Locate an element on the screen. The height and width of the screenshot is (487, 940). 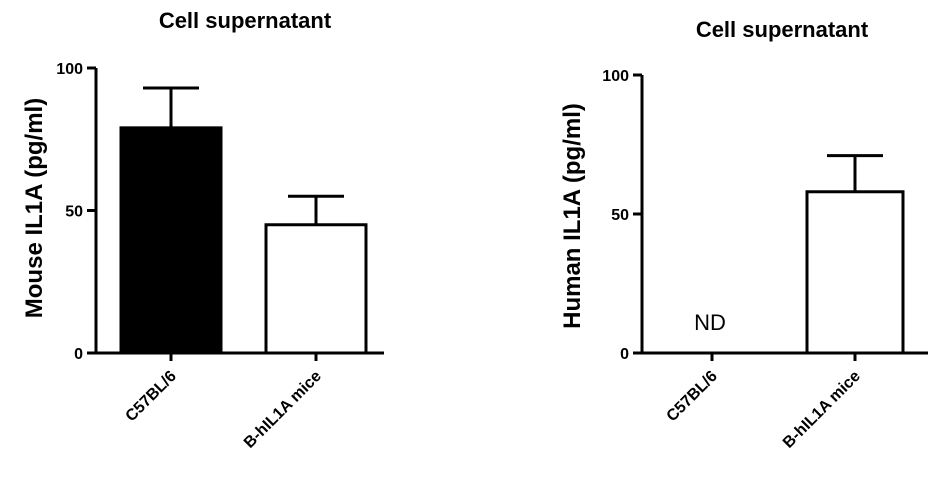
bar-c57bl6 is located at coordinates (171, 240).